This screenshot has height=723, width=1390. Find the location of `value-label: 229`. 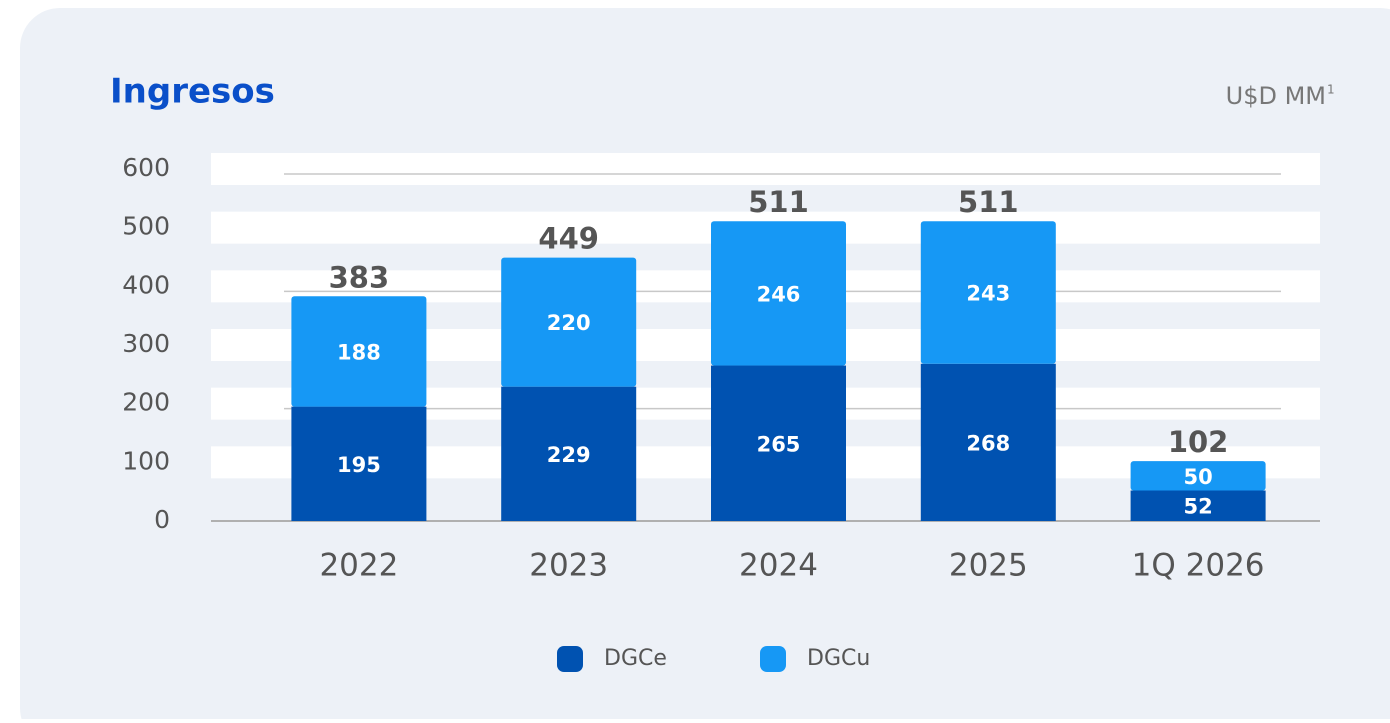

value-label: 229 is located at coordinates (569, 455).